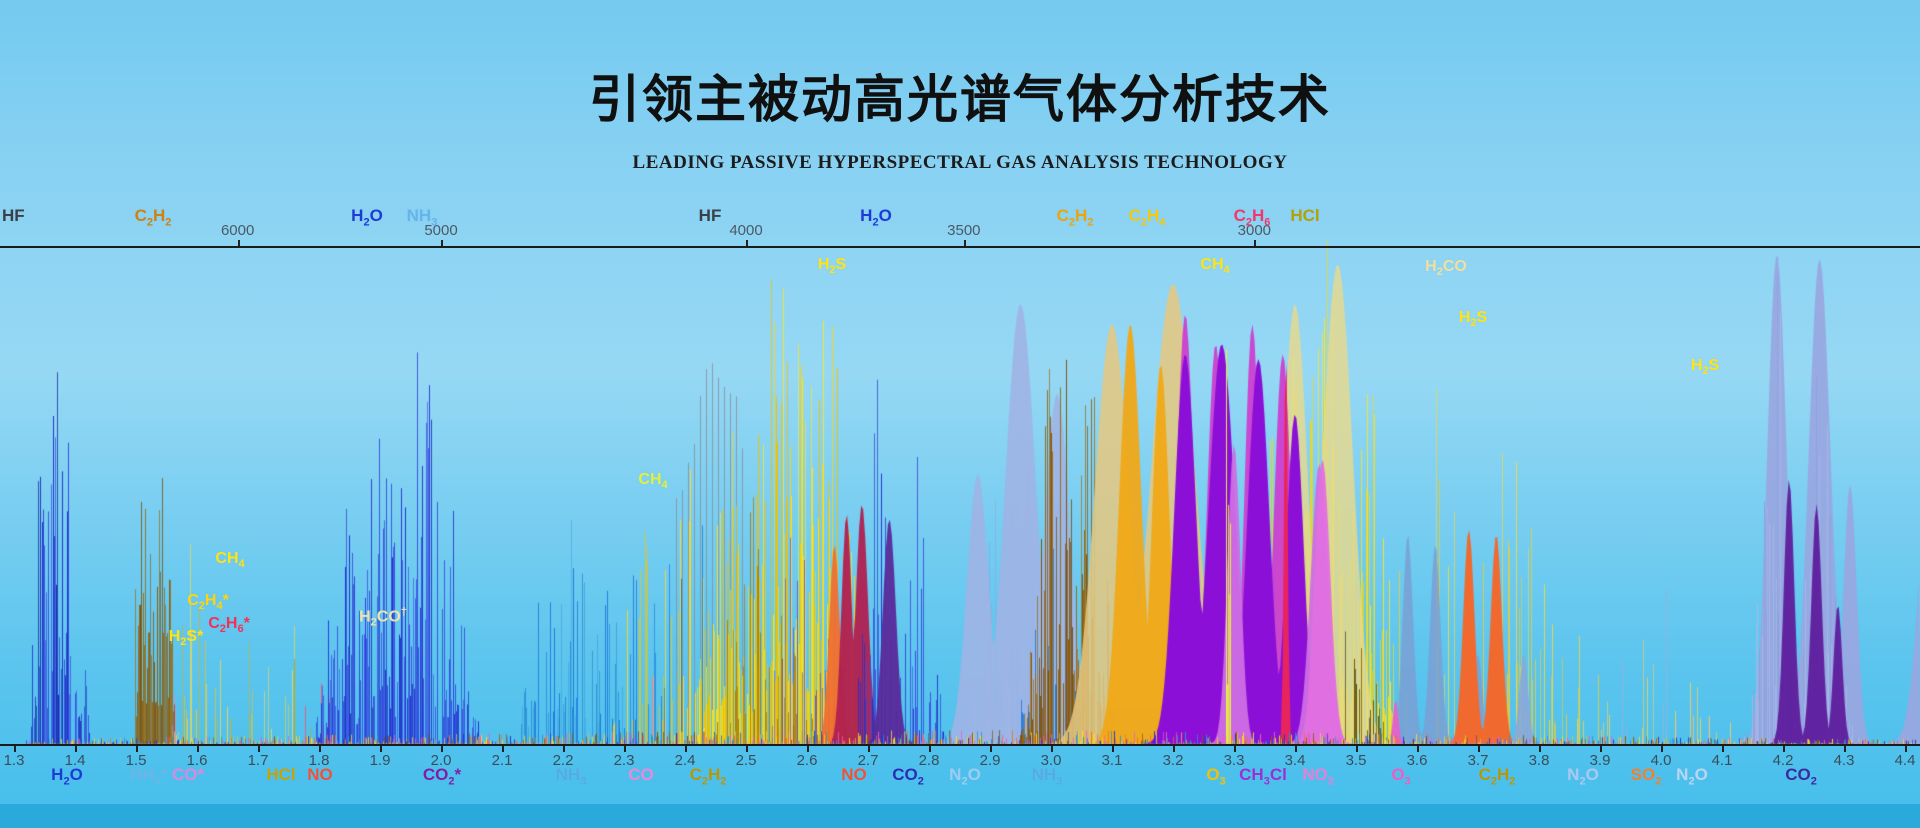 This screenshot has width=1920, height=828. I want to click on bottom-gas-label: CO2, so click(908, 776).